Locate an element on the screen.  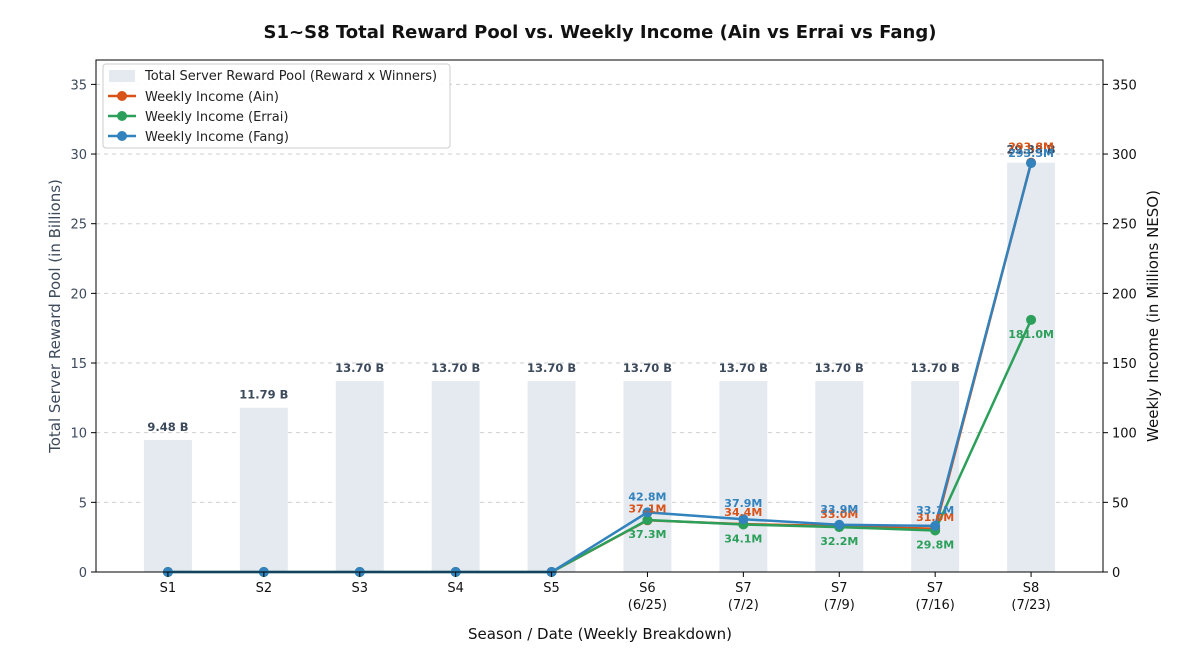
y-left-tick-label: 0 is located at coordinates (83, 573).